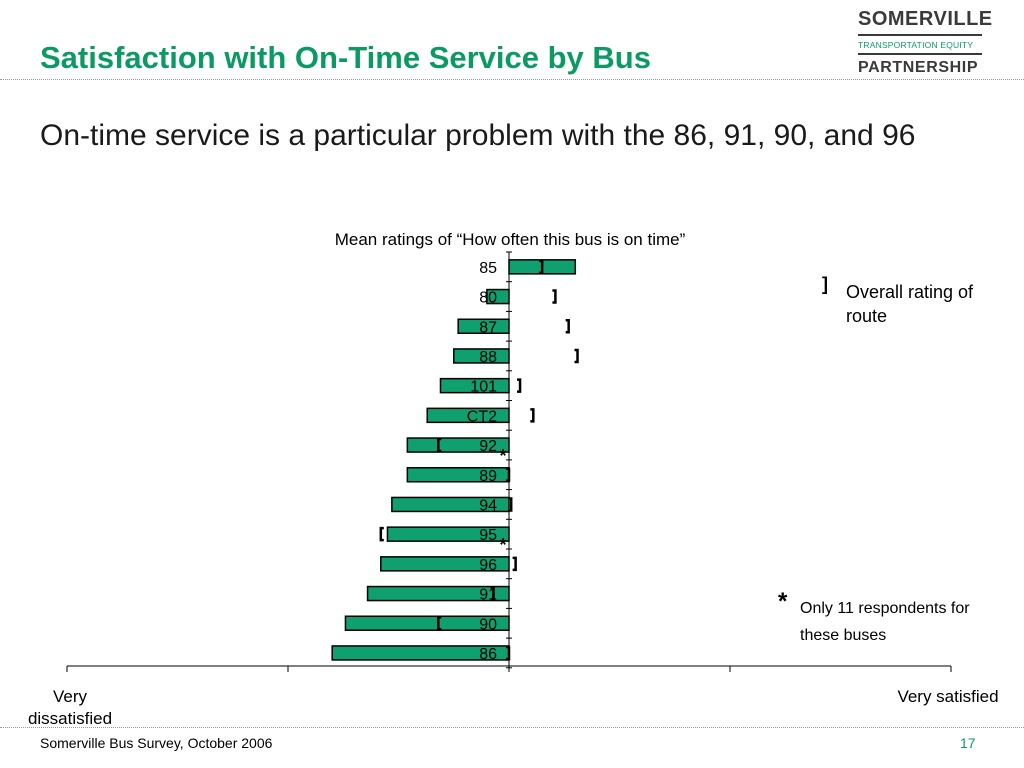 The width and height of the screenshot is (1024, 768). I want to click on category-label: 85, so click(488, 268).